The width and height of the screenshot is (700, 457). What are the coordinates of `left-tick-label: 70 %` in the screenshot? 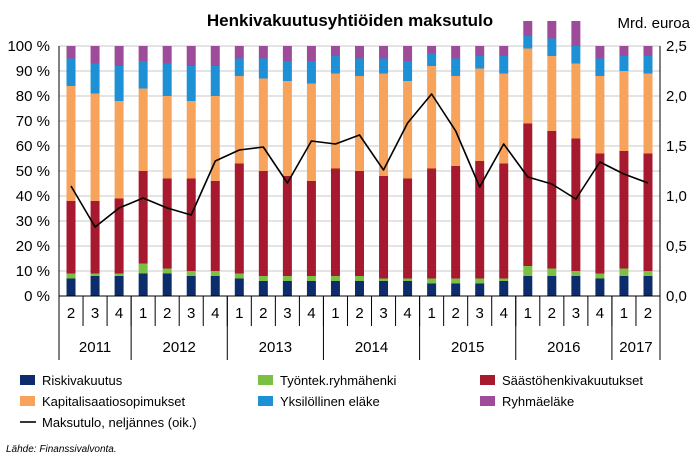 It's located at (33, 121).